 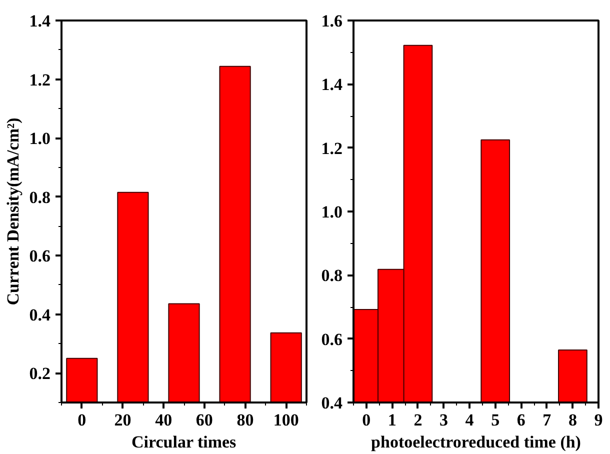 What do you see at coordinates (572, 420) in the screenshot?
I see `x-tick-label: 8` at bounding box center [572, 420].